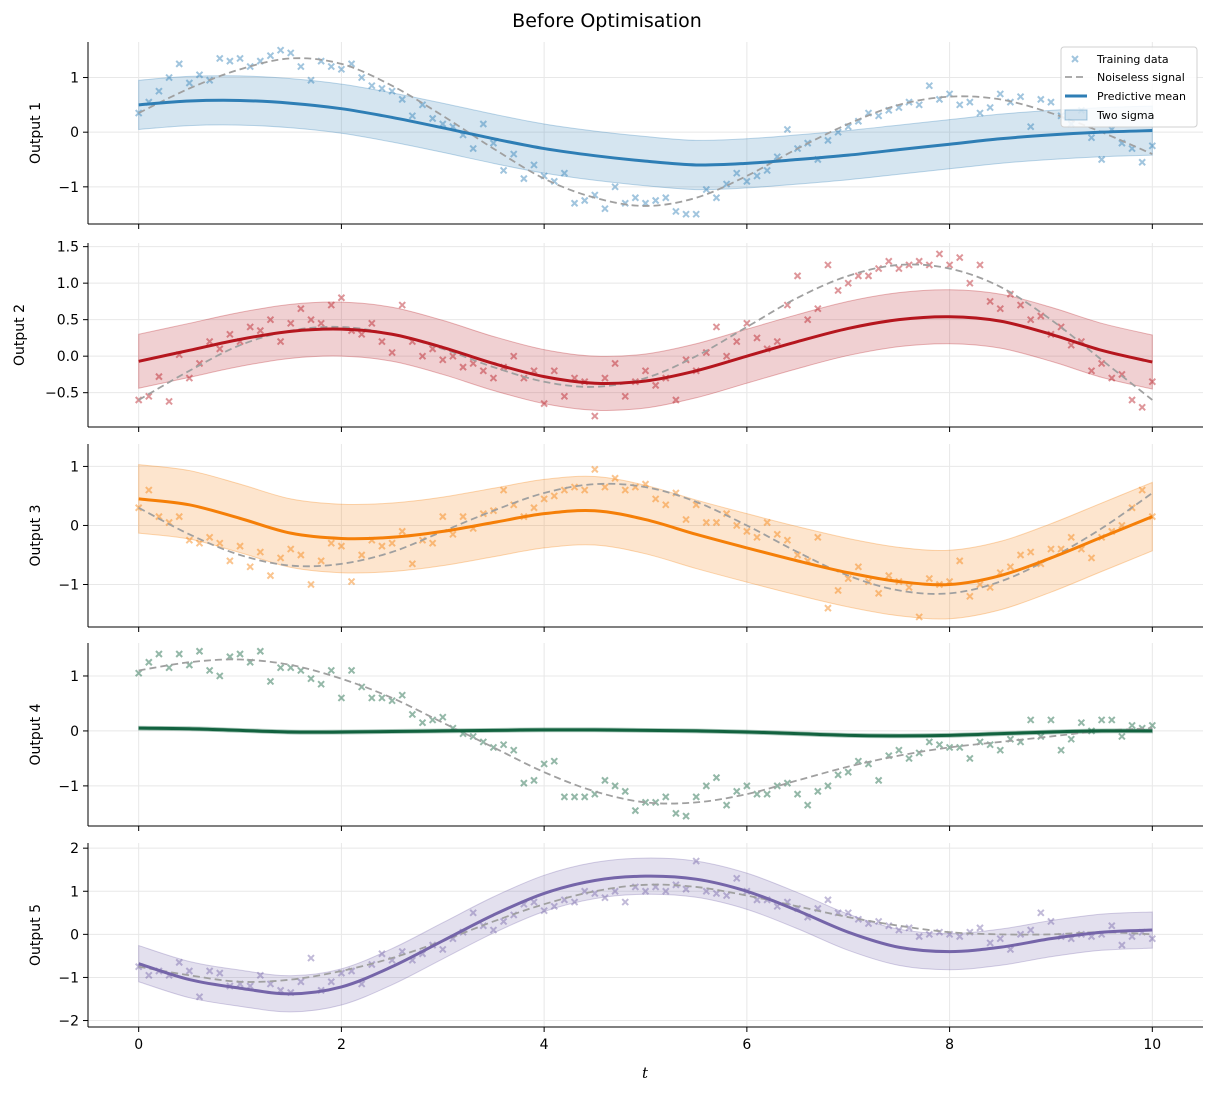  I want to click on legend-box, so click(1129, 87).